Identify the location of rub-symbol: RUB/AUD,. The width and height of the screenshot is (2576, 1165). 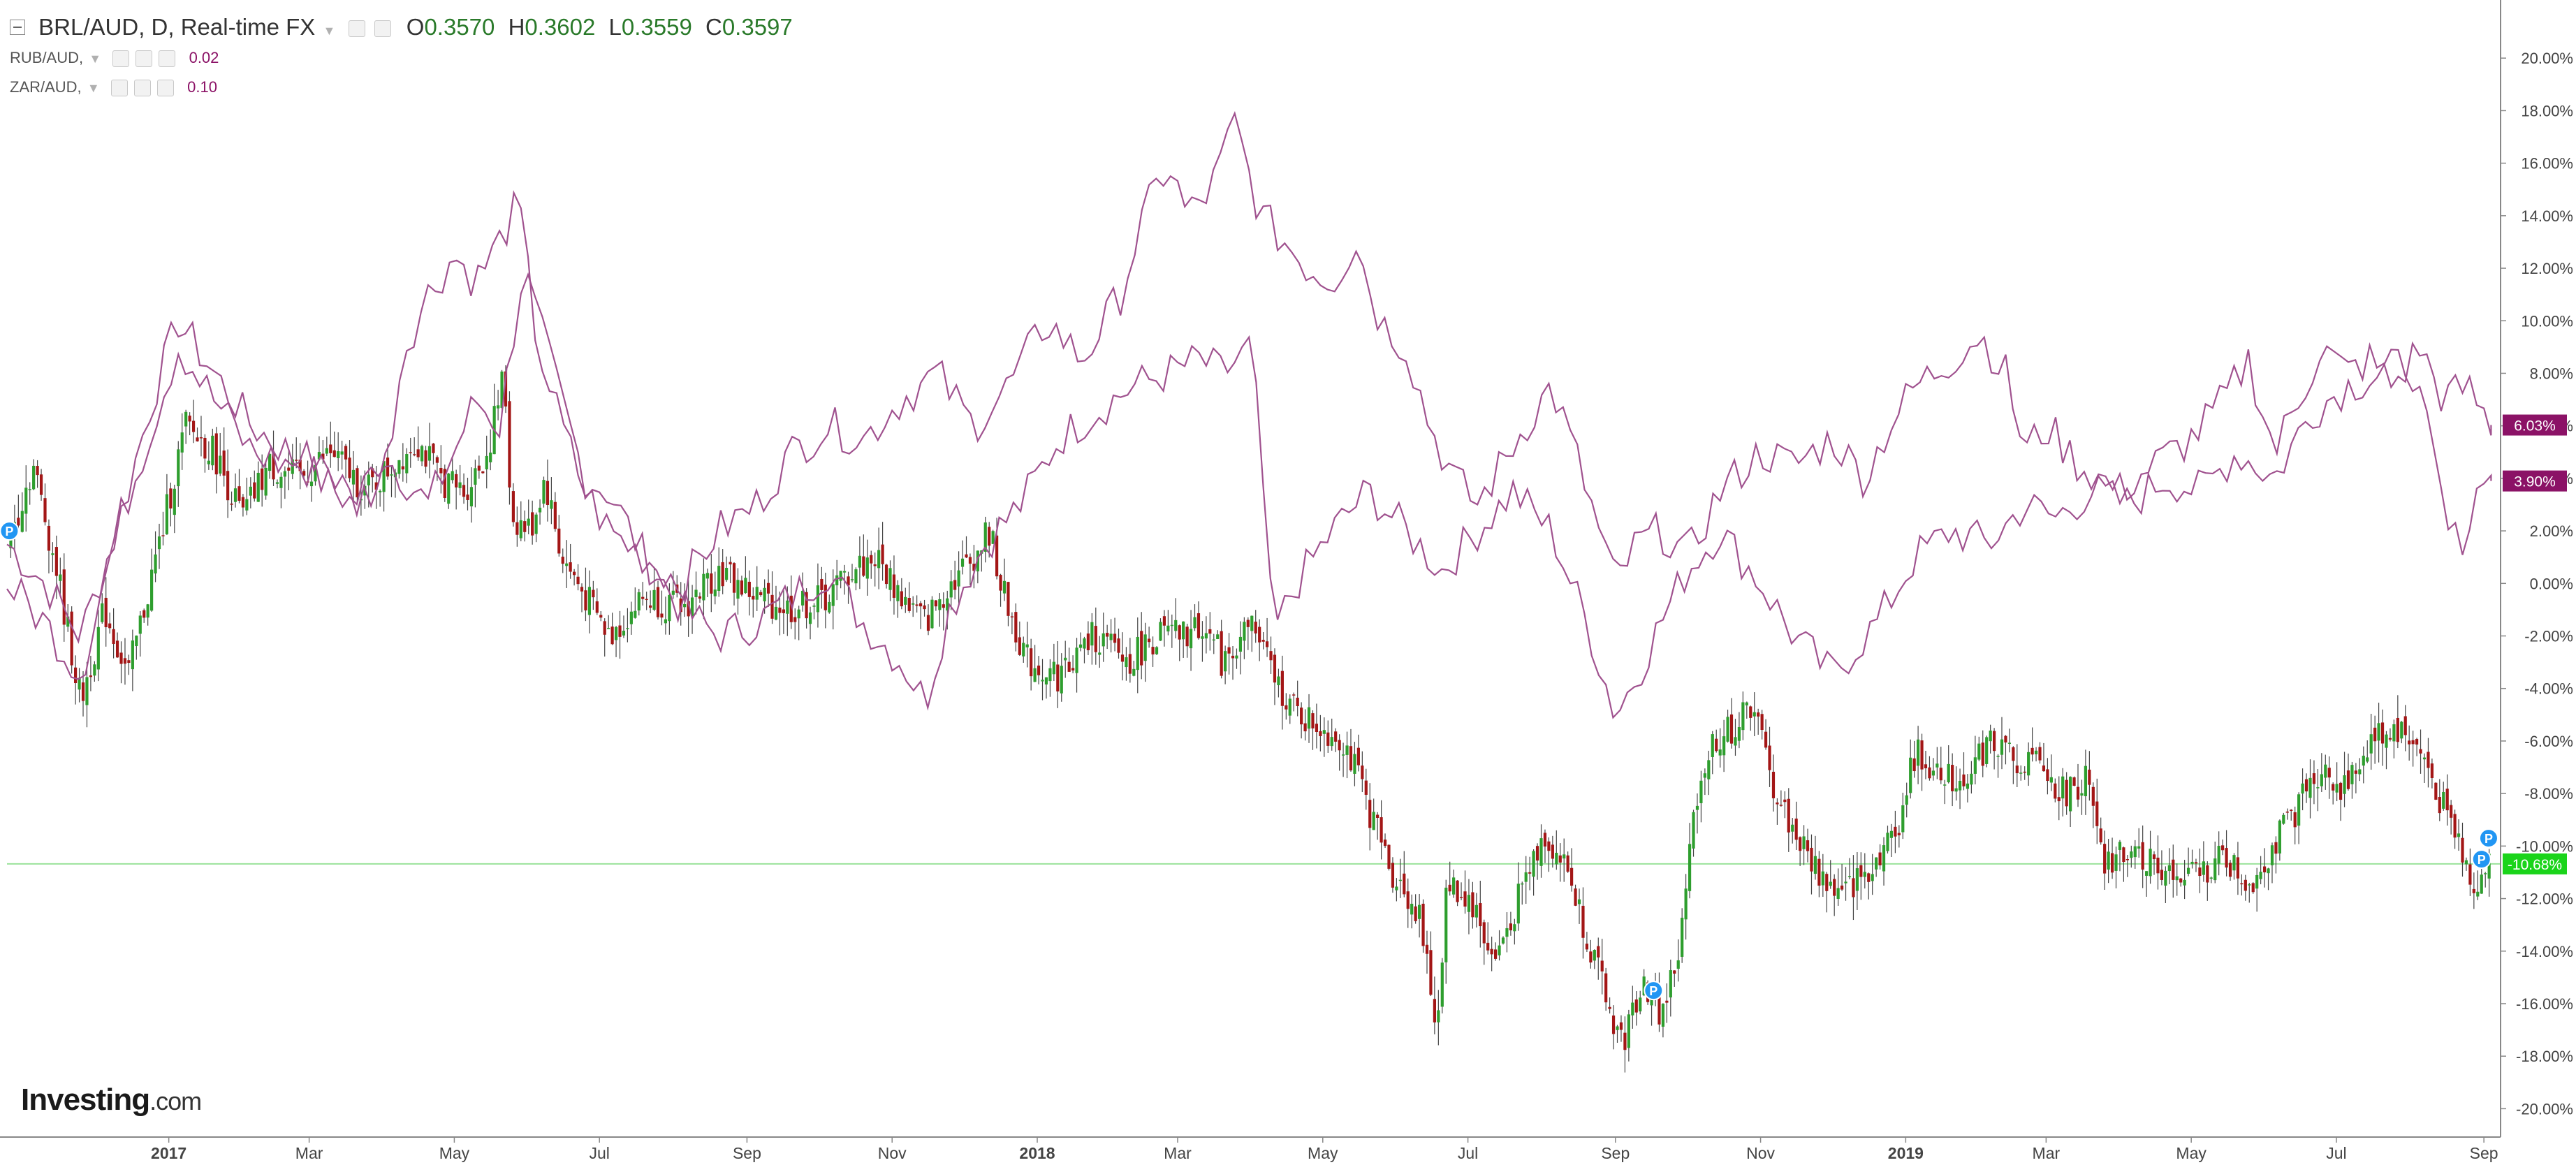
(47, 57).